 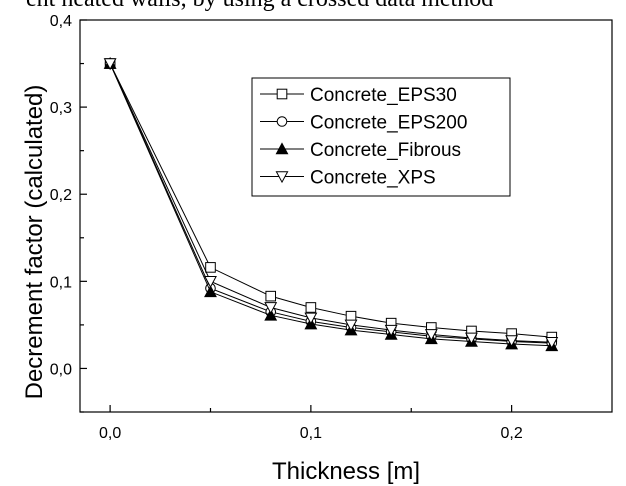 What do you see at coordinates (511, 433) in the screenshot?
I see `x-tick-label: 0,2` at bounding box center [511, 433].